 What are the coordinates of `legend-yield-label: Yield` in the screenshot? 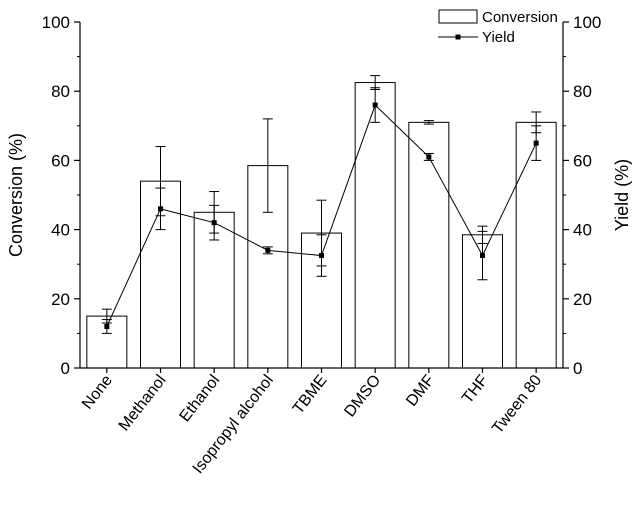 It's located at (498, 37).